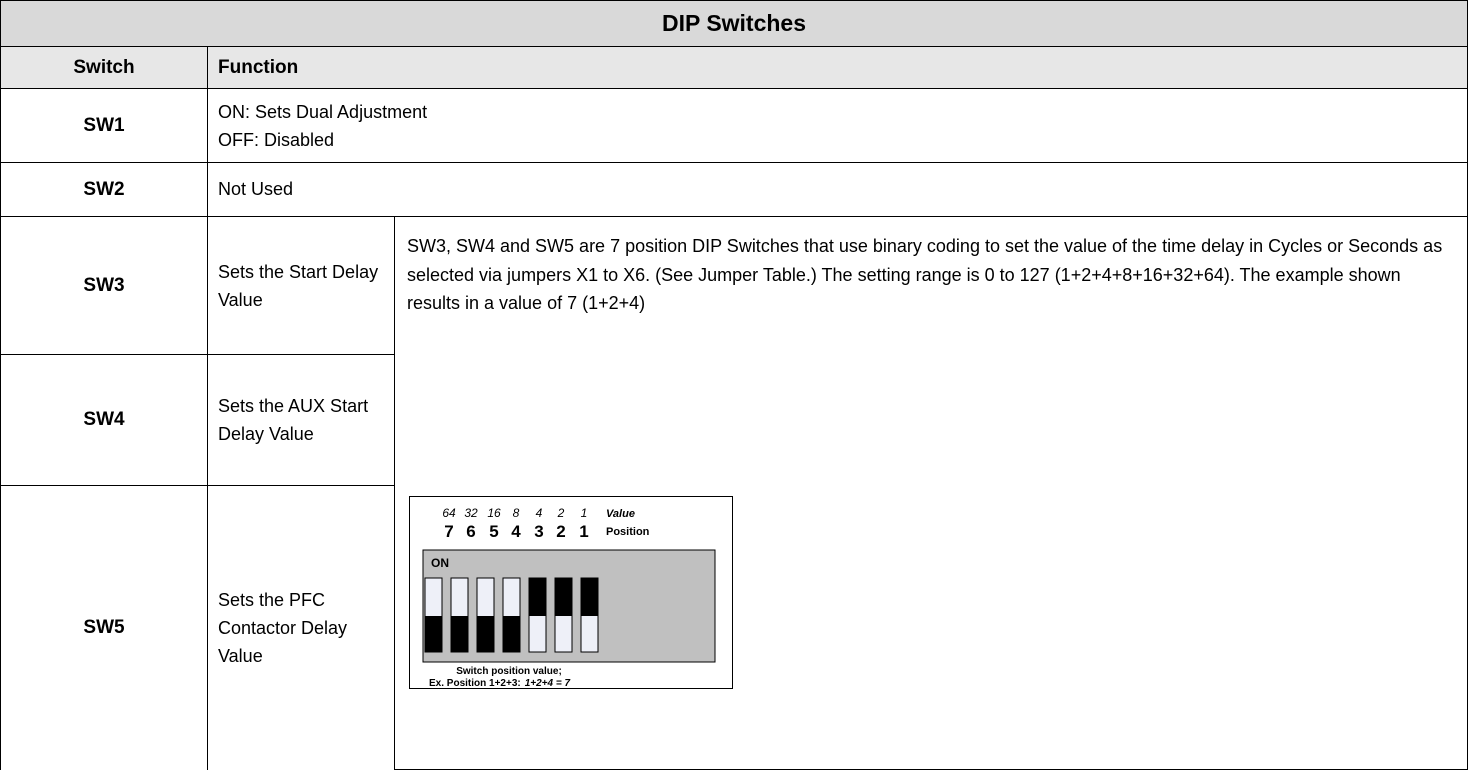  I want to click on function-cell: Not Used, so click(837, 189).